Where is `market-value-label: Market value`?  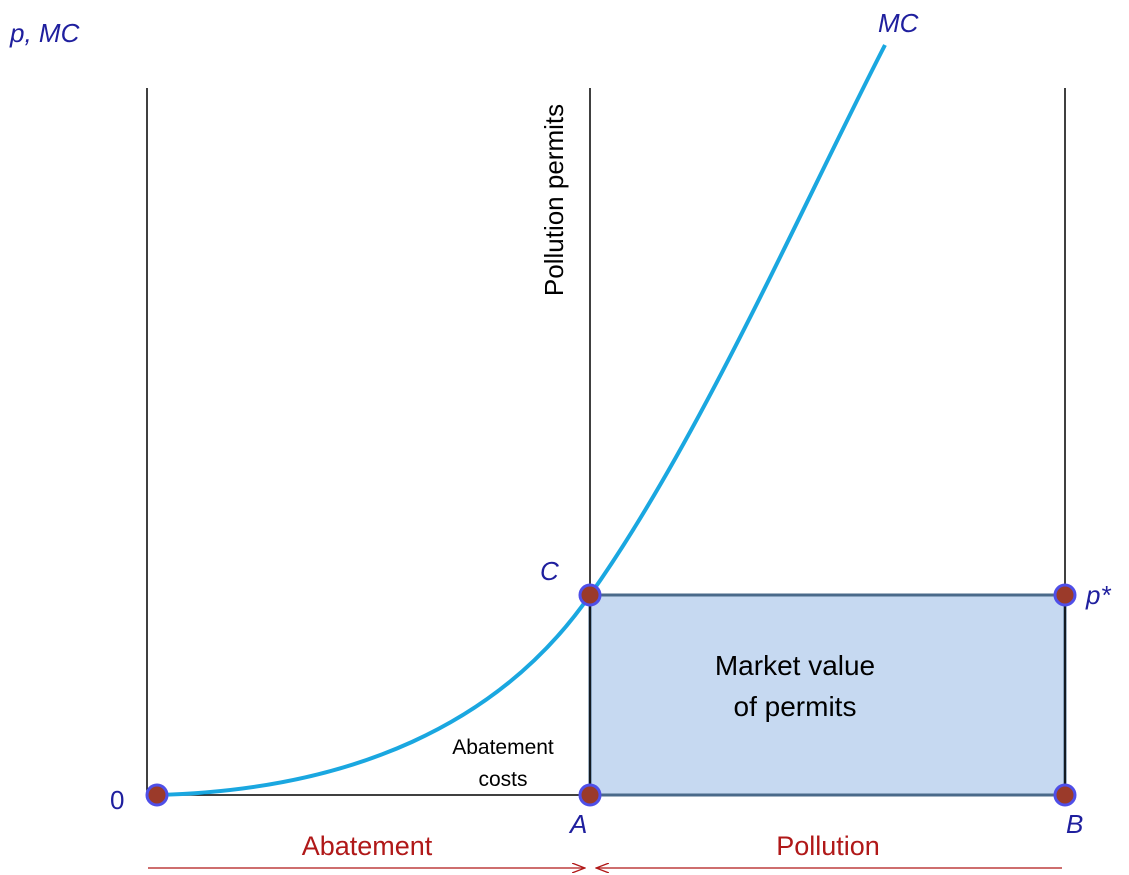 market-value-label: Market value is located at coordinates (795, 665).